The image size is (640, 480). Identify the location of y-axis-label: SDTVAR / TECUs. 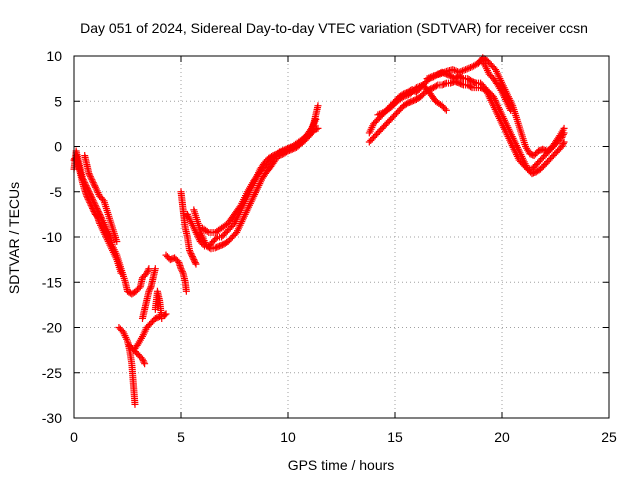
(14, 238).